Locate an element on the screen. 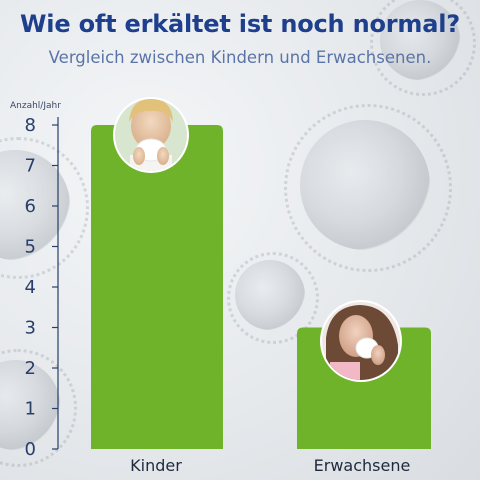 The width and height of the screenshot is (480, 480). child-photo is located at coordinates (151, 135).